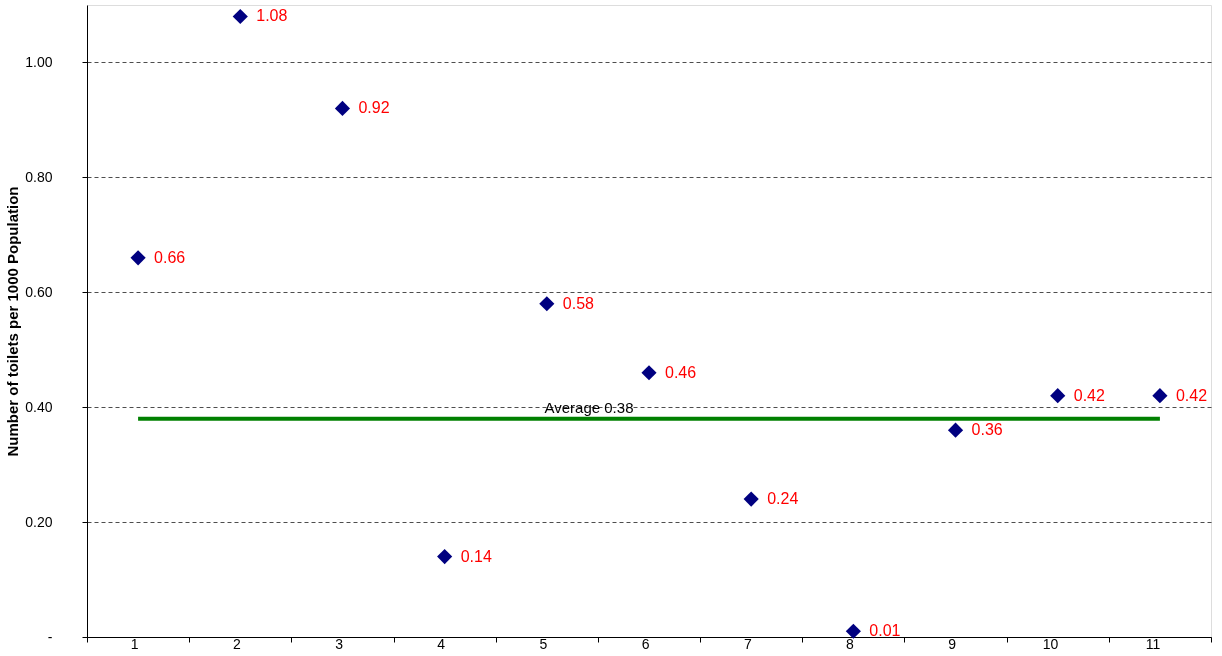 The width and height of the screenshot is (1222, 656). Describe the element at coordinates (39, 521) in the screenshot. I see `y-tick-label: 0.20` at that location.